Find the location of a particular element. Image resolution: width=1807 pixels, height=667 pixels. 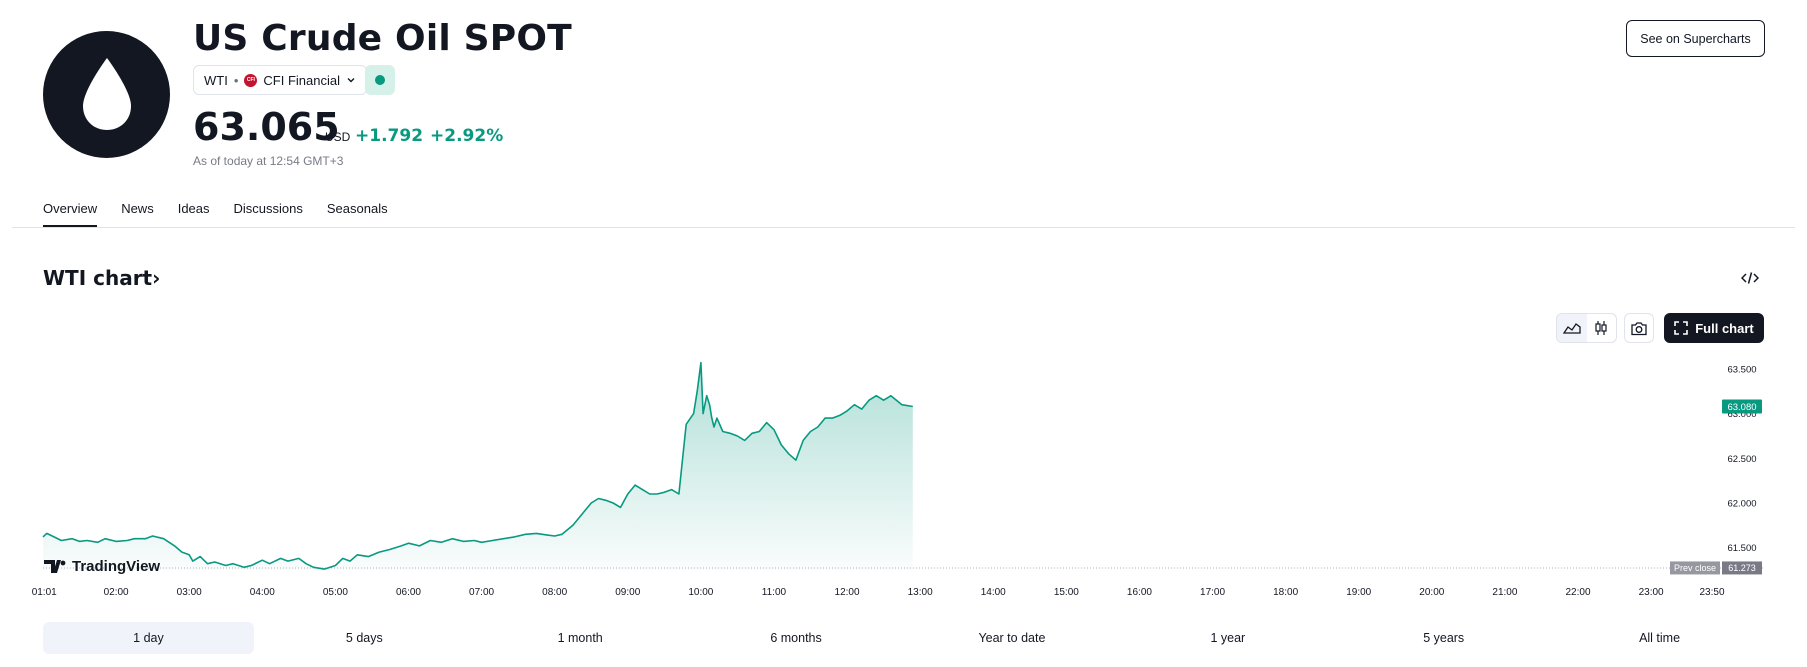

y-tick-label: 62.500 is located at coordinates (1741, 459).